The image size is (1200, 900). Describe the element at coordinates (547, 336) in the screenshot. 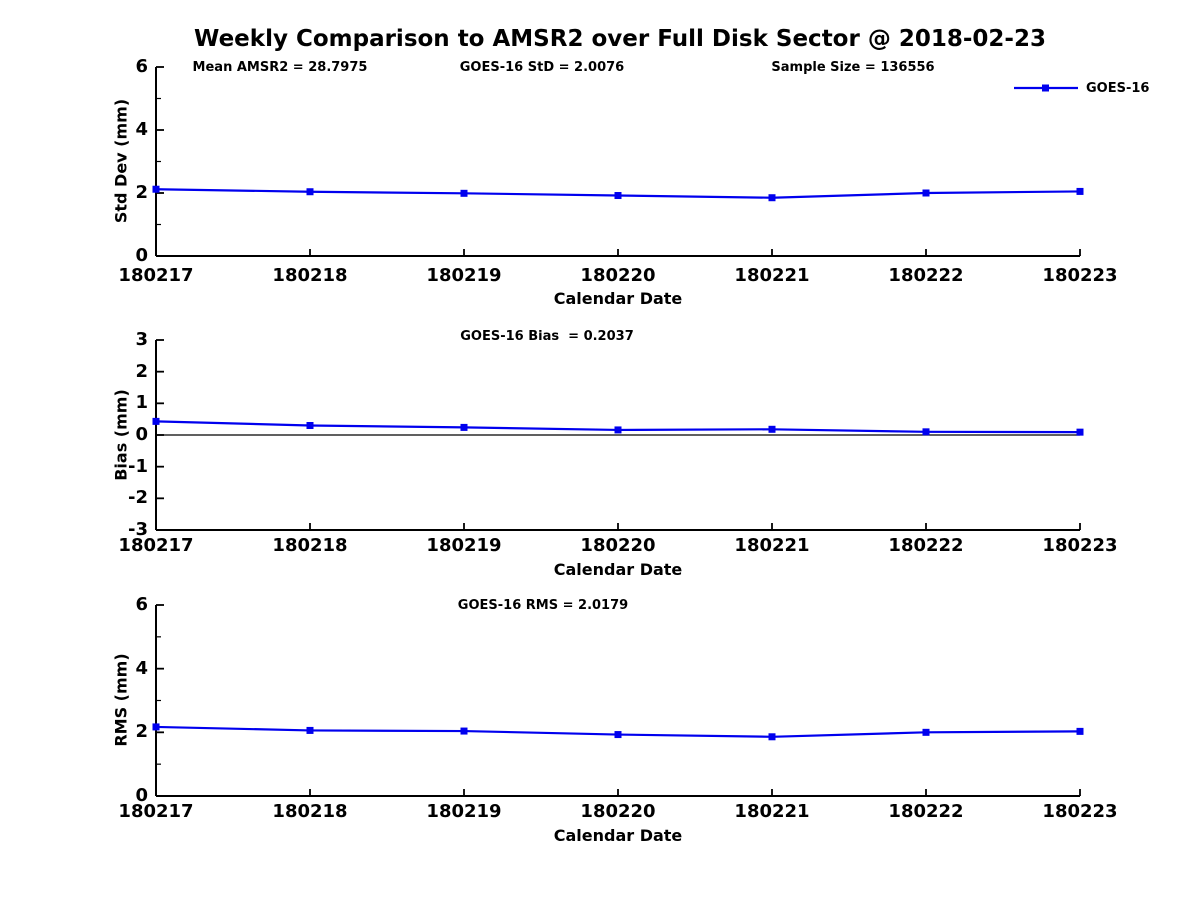

I see `annotation-text: GOES-16 Bias = 0.2037` at that location.